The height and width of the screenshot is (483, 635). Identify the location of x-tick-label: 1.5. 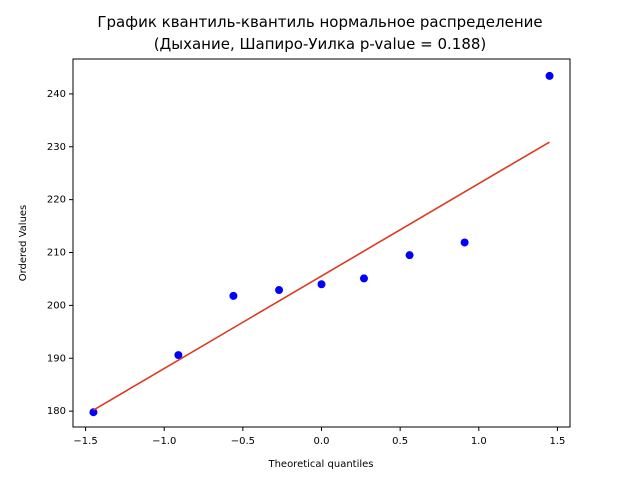
(557, 441).